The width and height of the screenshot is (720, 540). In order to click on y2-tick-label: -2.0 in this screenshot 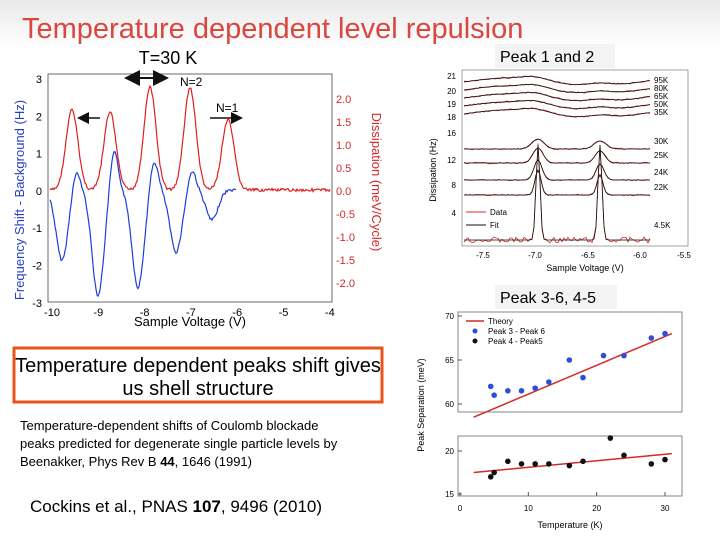, I will do `click(345, 284)`.